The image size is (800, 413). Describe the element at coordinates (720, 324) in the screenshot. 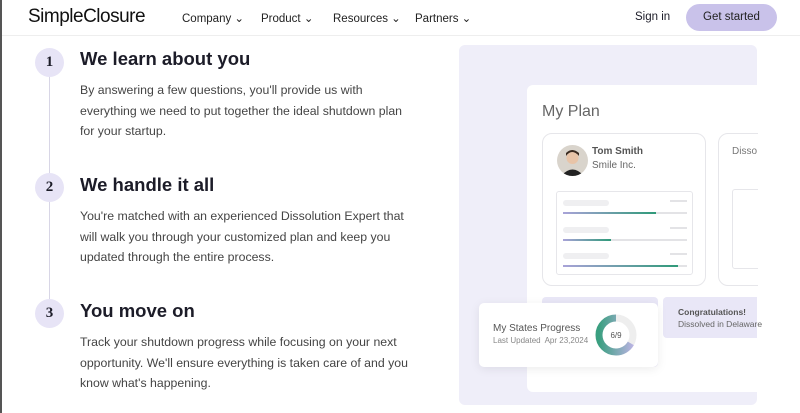

I see `congrats-text: Dissolved in Delaware` at that location.